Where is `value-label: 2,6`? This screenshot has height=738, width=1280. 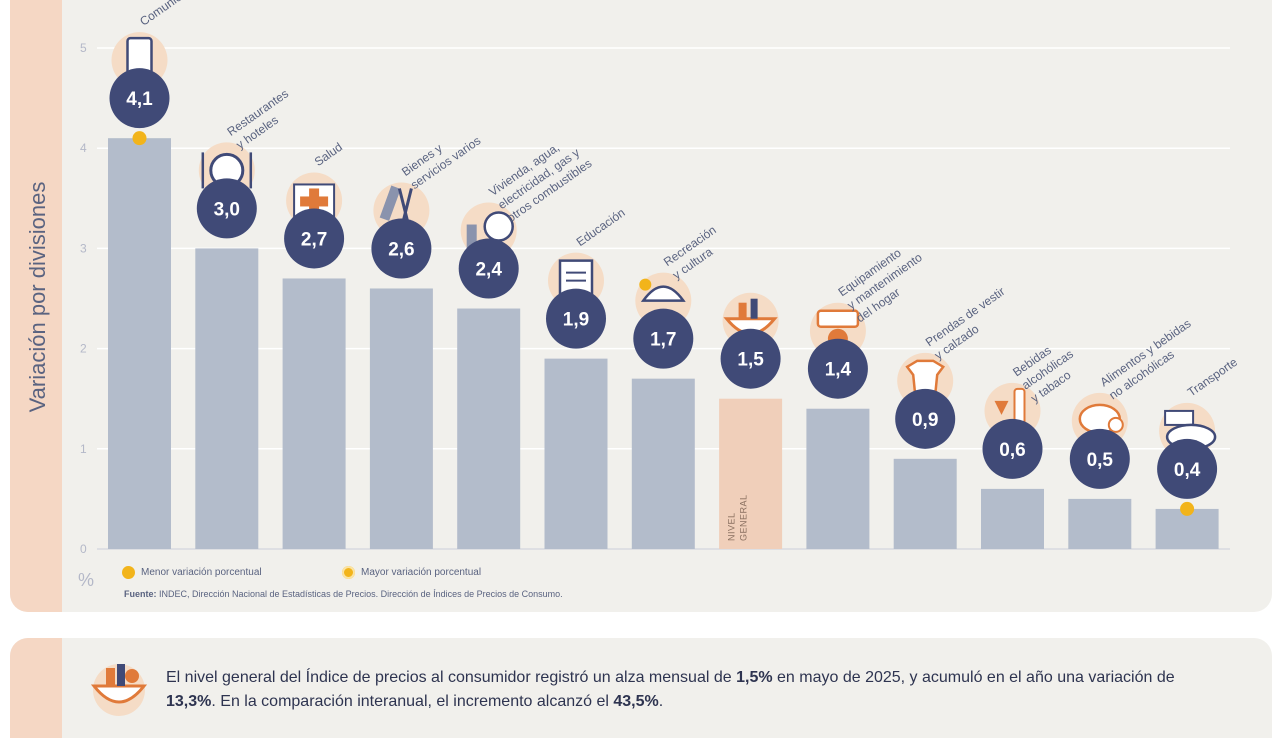 value-label: 2,6 is located at coordinates (401, 249).